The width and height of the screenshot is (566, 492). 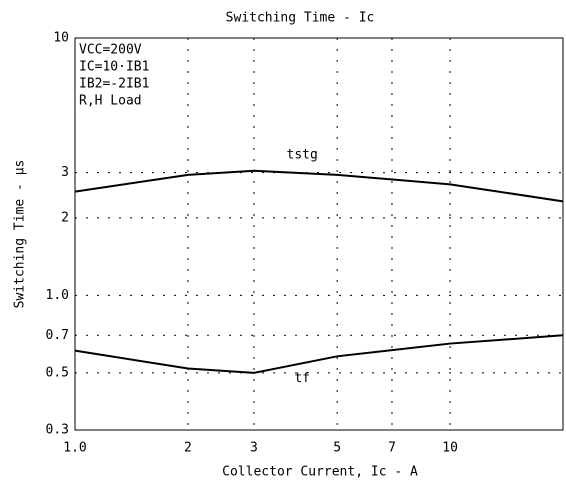 I want to click on annotation: VCC=200V, so click(x=110, y=50).